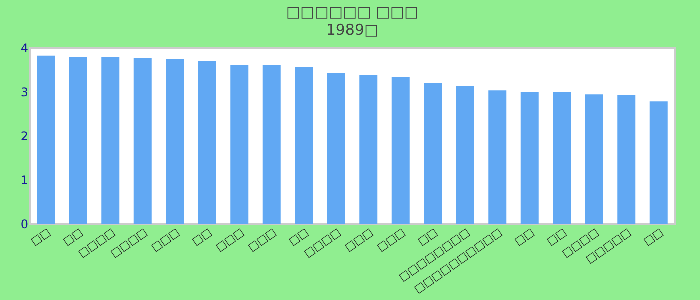 The width and height of the screenshot is (700, 300). What do you see at coordinates (352, 30) in the screenshot?
I see `chart-subtitle: 1989□` at bounding box center [352, 30].